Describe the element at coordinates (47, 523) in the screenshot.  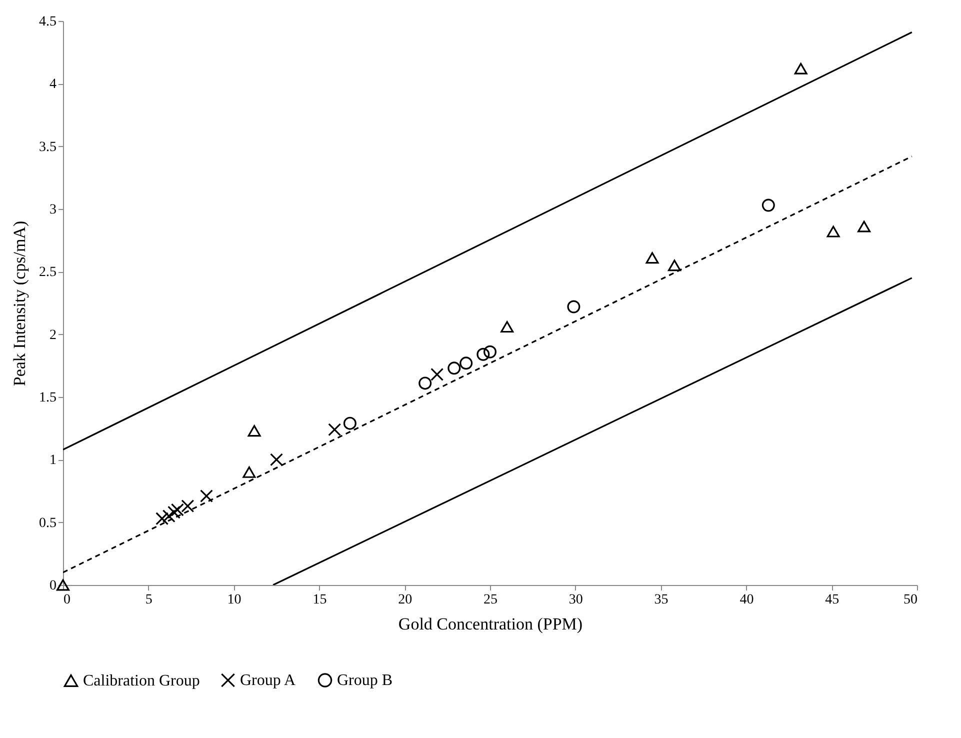
I see `y-tick-label: 0.5` at that location.